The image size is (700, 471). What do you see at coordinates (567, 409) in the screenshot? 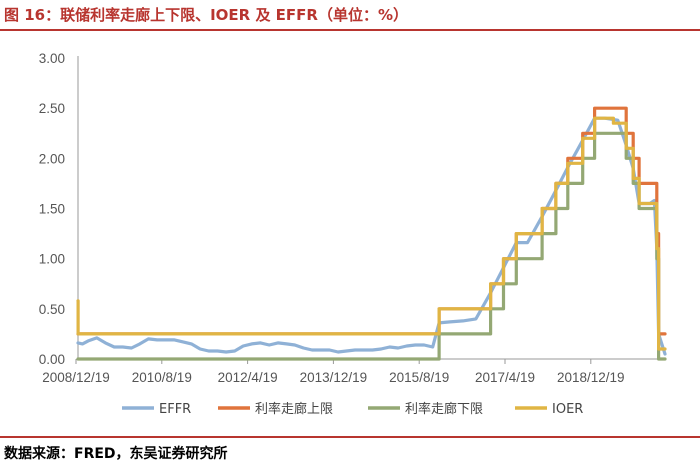
I see `legend-label-ioer: IOER` at bounding box center [567, 409].